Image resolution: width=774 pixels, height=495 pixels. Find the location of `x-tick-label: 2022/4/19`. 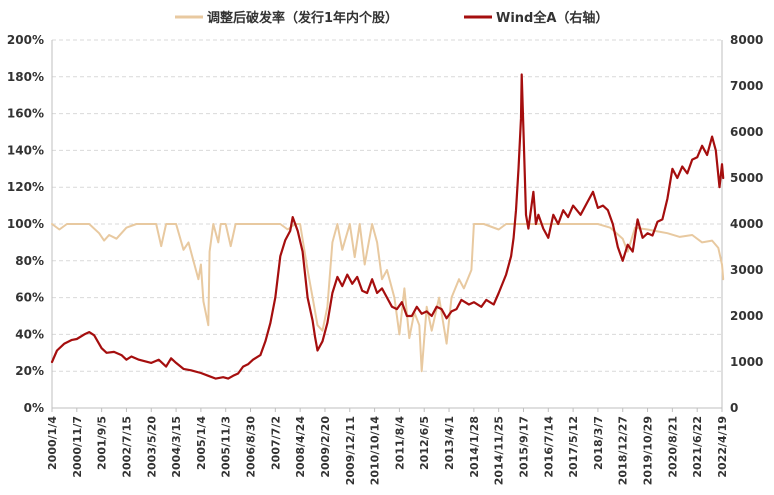

x-tick-label: 2022/4/19 is located at coordinates (722, 447).